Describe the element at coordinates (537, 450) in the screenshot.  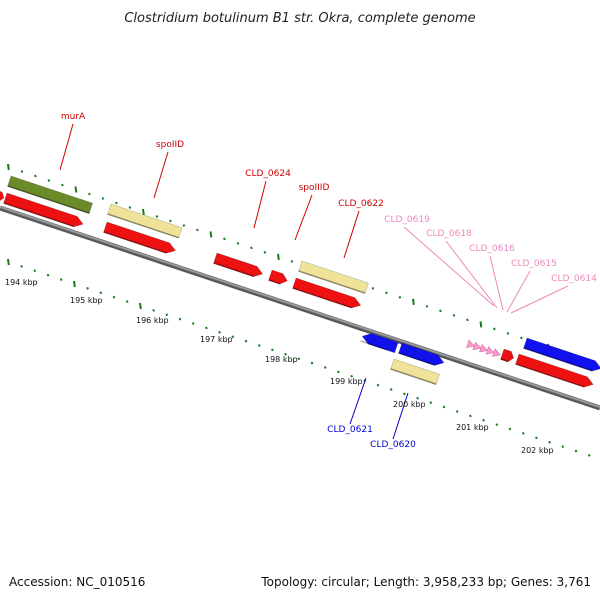
I see `kbp-label: 202 kbp` at that location.